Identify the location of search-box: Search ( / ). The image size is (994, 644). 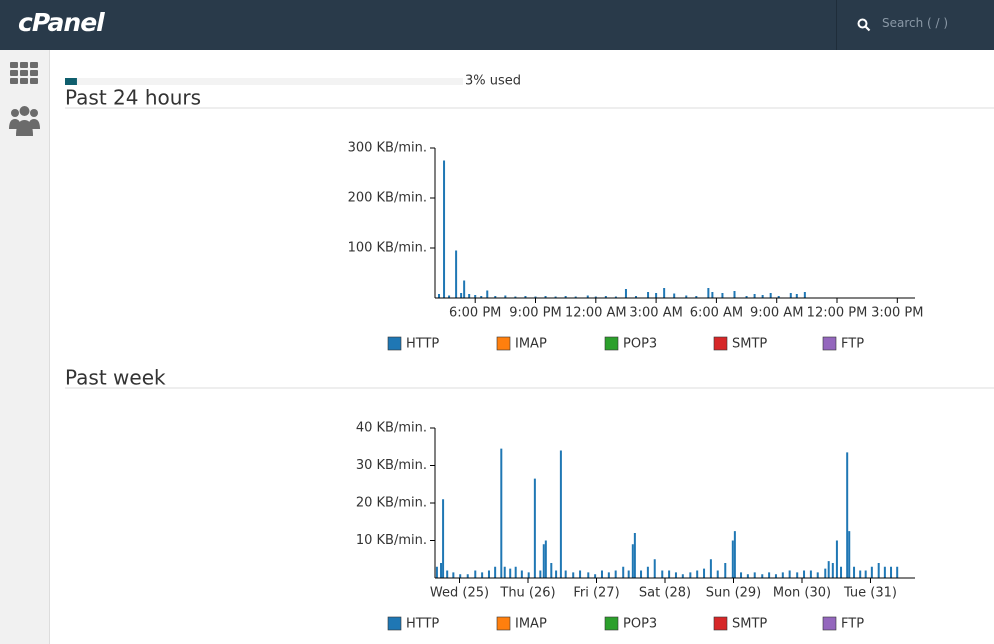
(915, 25).